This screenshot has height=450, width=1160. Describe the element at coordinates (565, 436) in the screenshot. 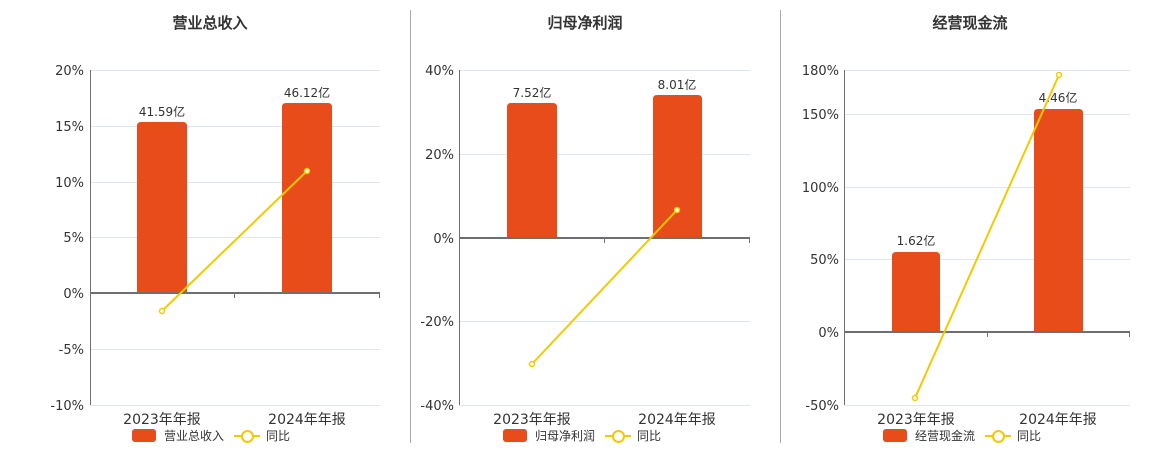

I see `legend-bar-label: 归母净利润` at that location.